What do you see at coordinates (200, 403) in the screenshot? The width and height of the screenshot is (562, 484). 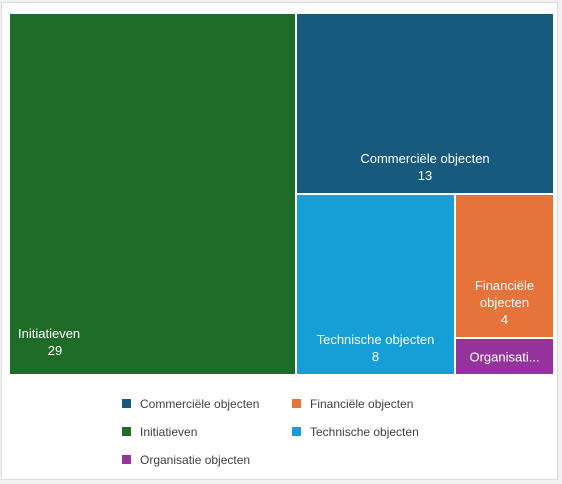 I see `legend-label: Commerciële objecten` at bounding box center [200, 403].